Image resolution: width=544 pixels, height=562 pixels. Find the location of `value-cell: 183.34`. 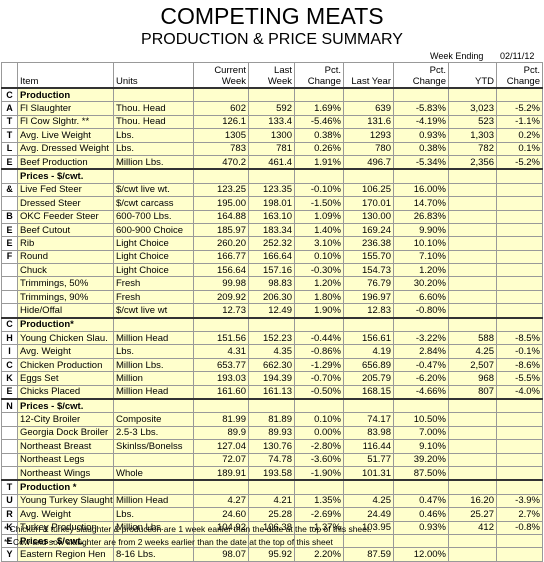

value-cell: 183.34 is located at coordinates (271, 230).